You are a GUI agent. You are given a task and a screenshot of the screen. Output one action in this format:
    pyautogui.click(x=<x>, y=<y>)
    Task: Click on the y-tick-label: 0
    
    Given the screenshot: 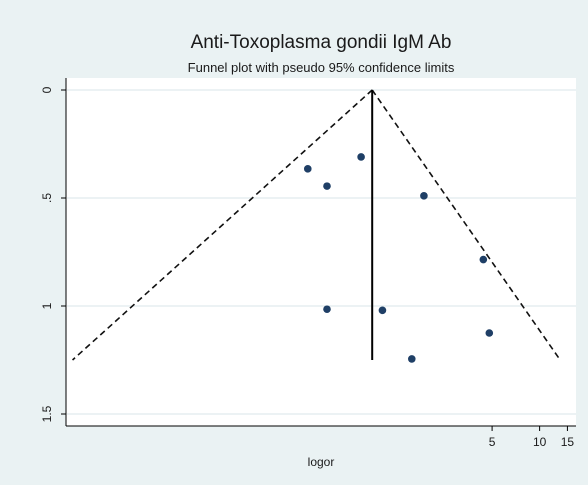 What is the action you would take?
    pyautogui.click(x=47, y=89)
    